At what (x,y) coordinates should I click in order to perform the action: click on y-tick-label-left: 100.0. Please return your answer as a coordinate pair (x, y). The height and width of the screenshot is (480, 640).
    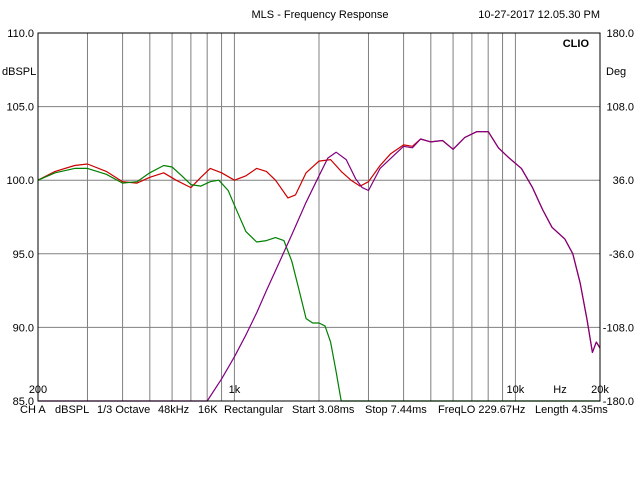
    Looking at the image, I should click on (20, 181).